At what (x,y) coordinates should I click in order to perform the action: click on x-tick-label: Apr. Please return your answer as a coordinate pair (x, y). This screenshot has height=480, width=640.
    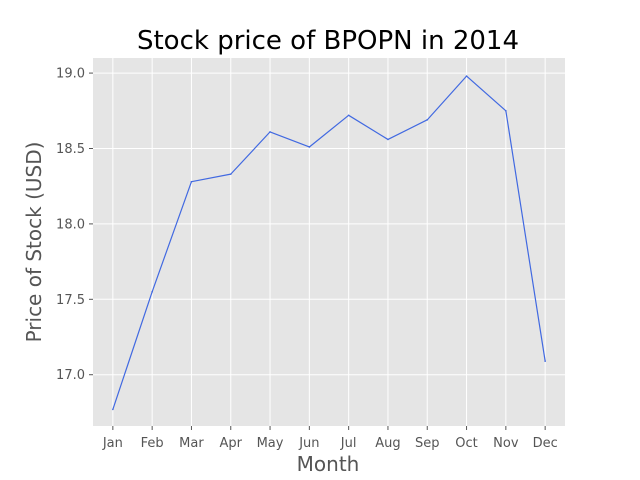
    Looking at the image, I should click on (231, 443).